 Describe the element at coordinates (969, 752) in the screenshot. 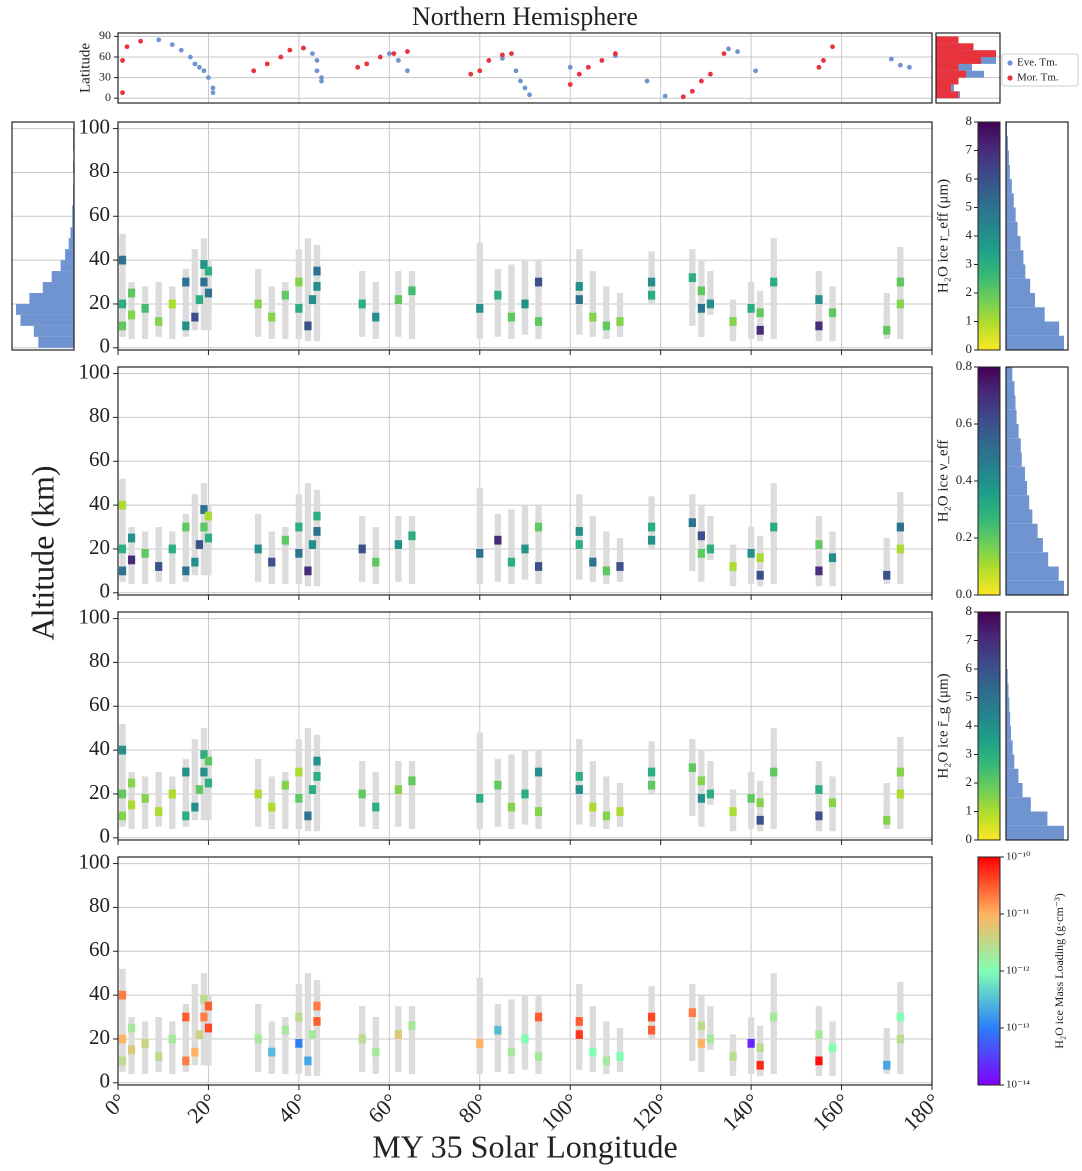

I see `colorbar-tick-label: 3` at that location.